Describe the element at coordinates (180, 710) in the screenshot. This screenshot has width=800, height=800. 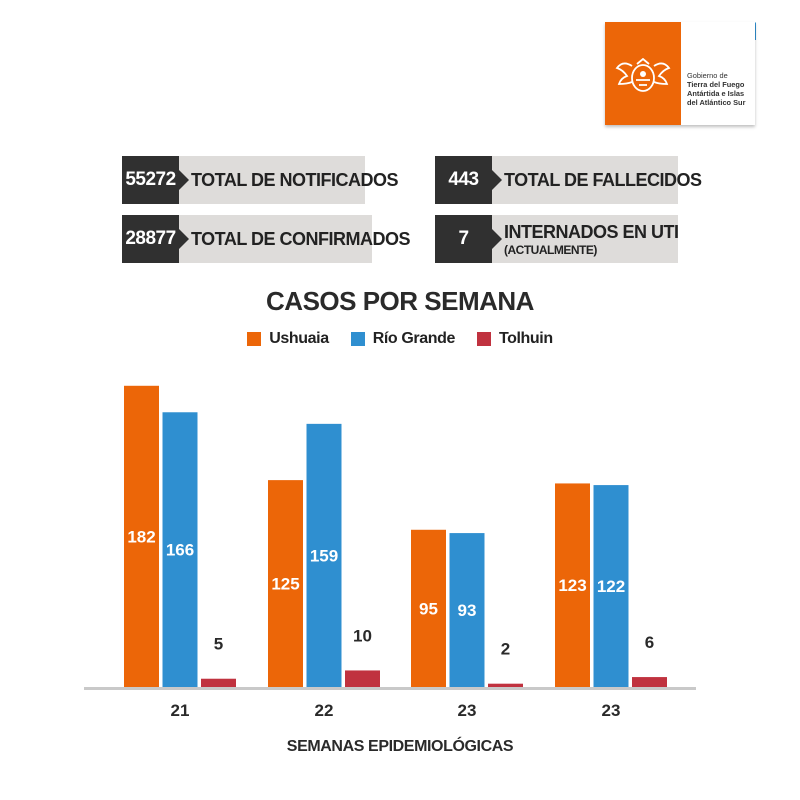
I see `x-tick-label: 21` at that location.